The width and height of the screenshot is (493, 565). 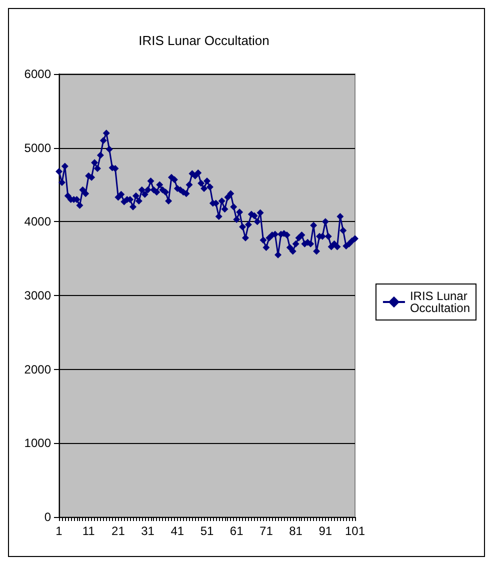 I want to click on y-tick-label: 6000, so click(x=38, y=74).